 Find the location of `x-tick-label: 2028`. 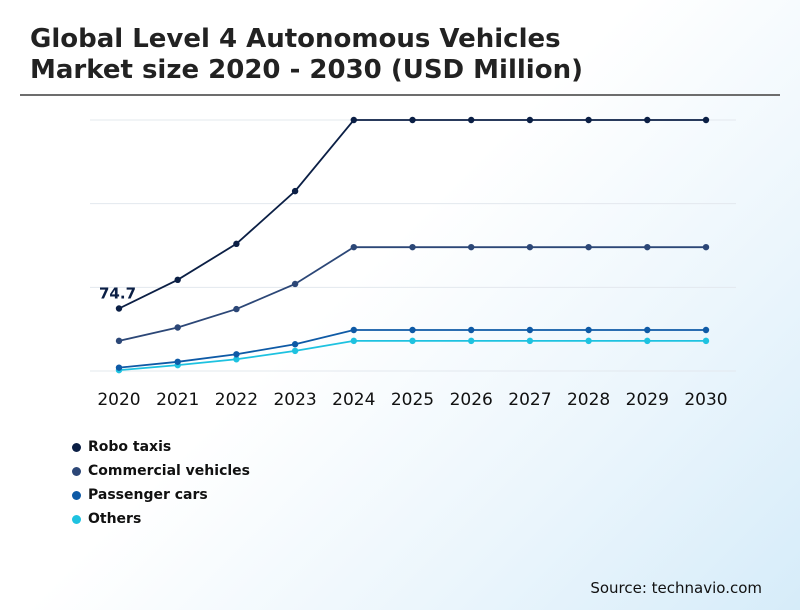

x-tick-label: 2028 is located at coordinates (588, 400).